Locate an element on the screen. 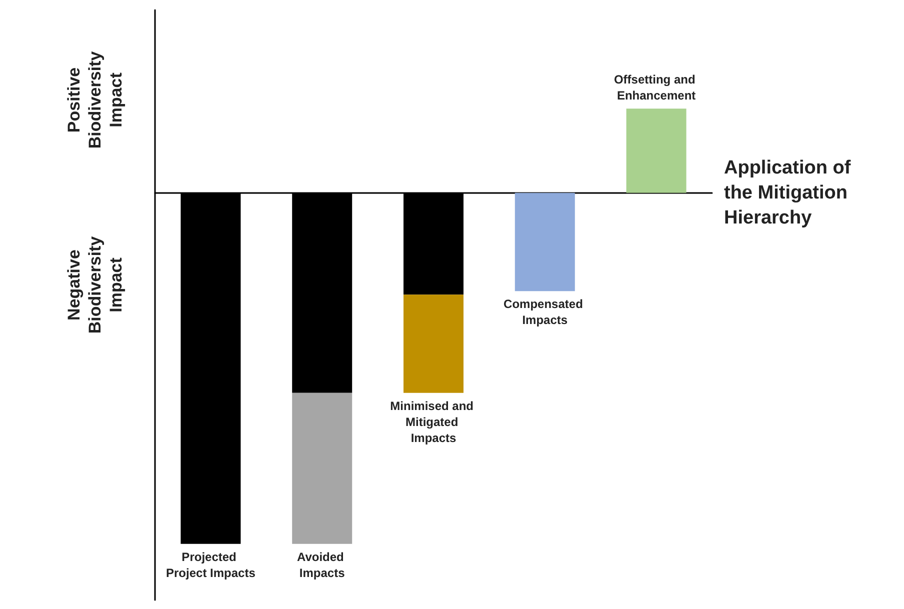  text: Negative Biodiversity Impact is located at coordinates (95, 285).